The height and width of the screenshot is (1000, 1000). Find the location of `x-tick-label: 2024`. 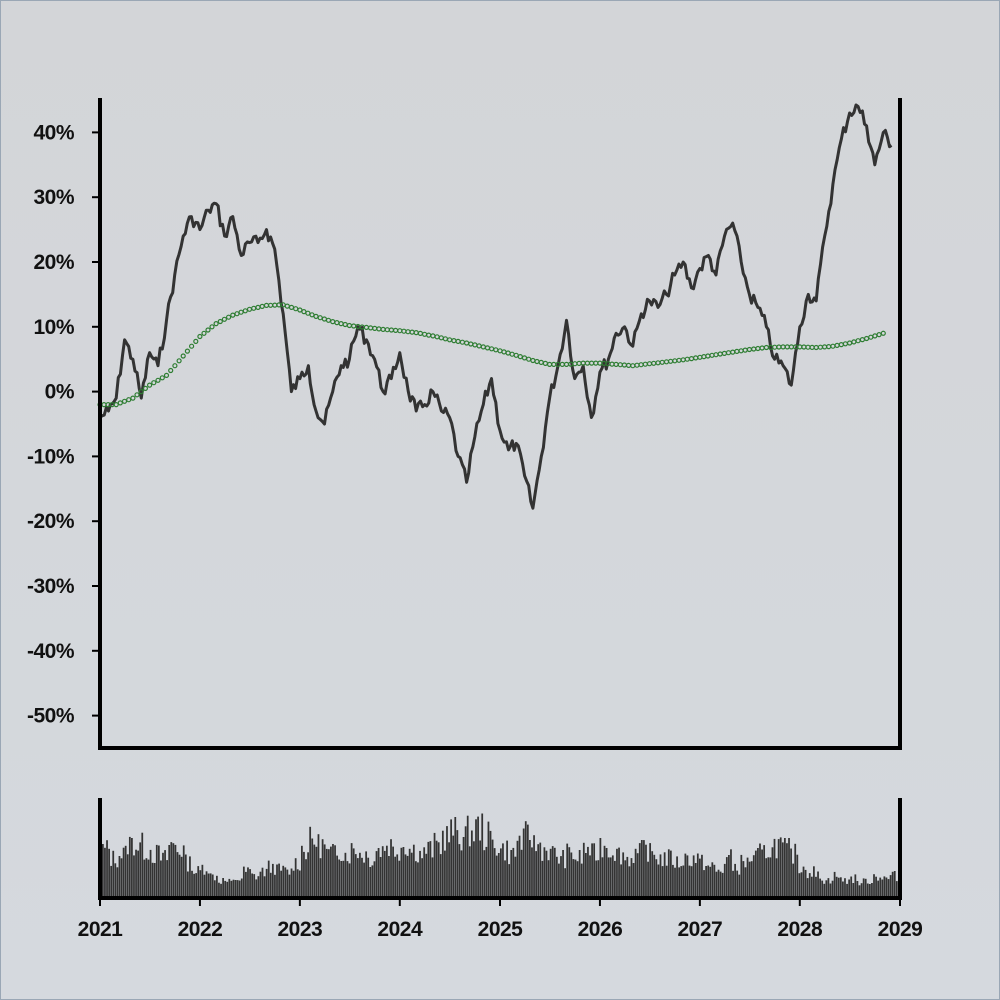

x-tick-label: 2024 is located at coordinates (400, 929).